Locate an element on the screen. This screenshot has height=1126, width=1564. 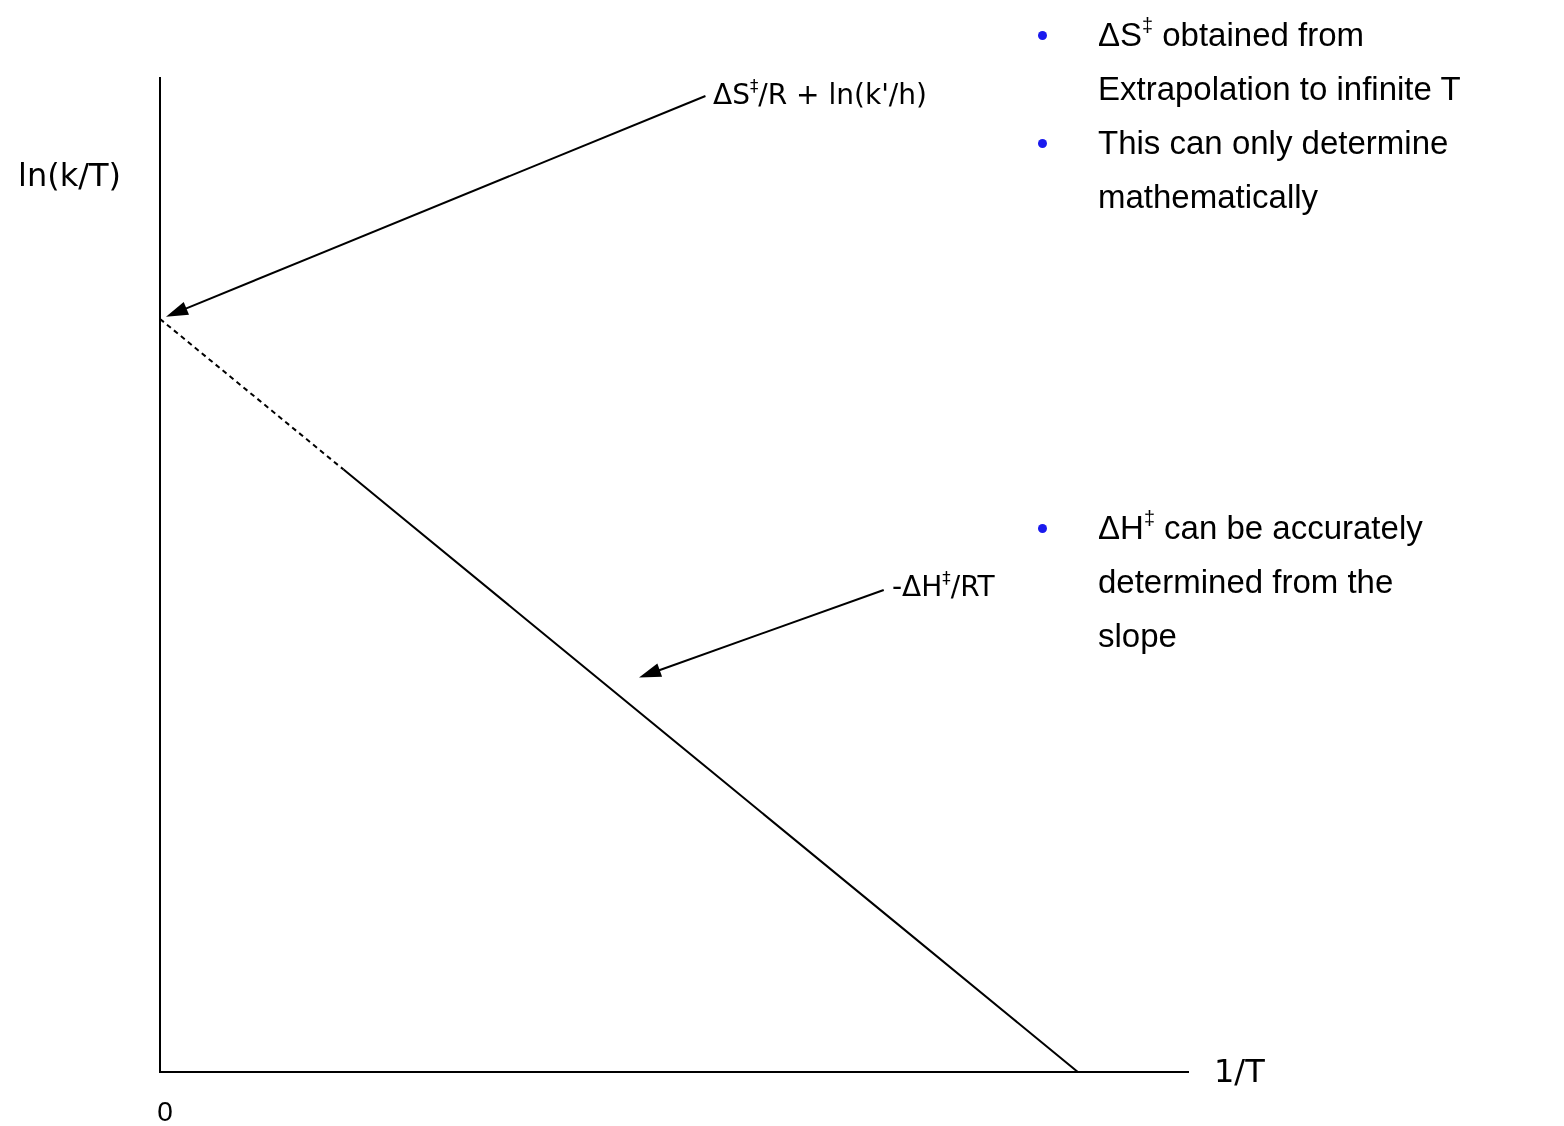
text: 0 is located at coordinates (165, 1111).